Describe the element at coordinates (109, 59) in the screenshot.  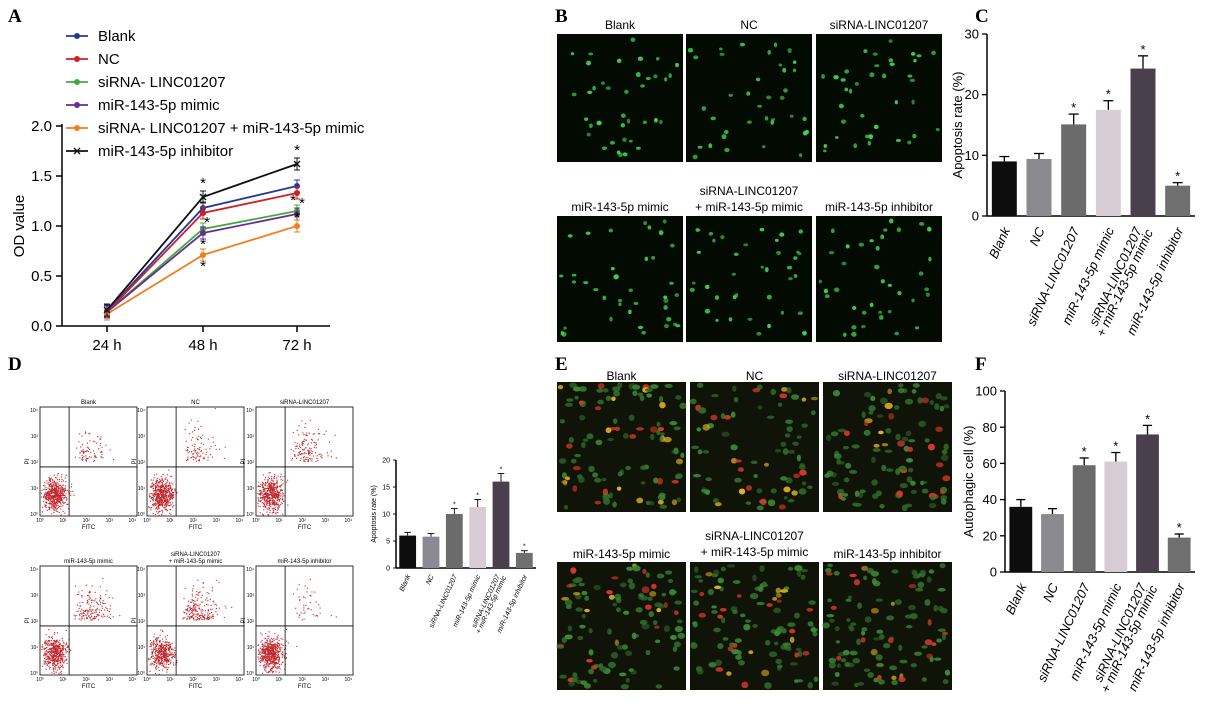
I see `legend-label: NC` at that location.